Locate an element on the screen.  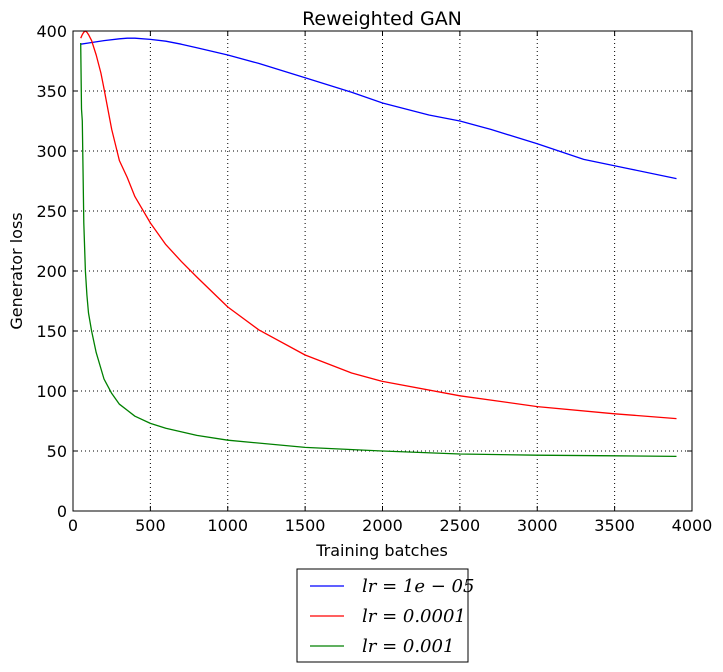
y-tick-label: 50 is located at coordinates (57, 451).